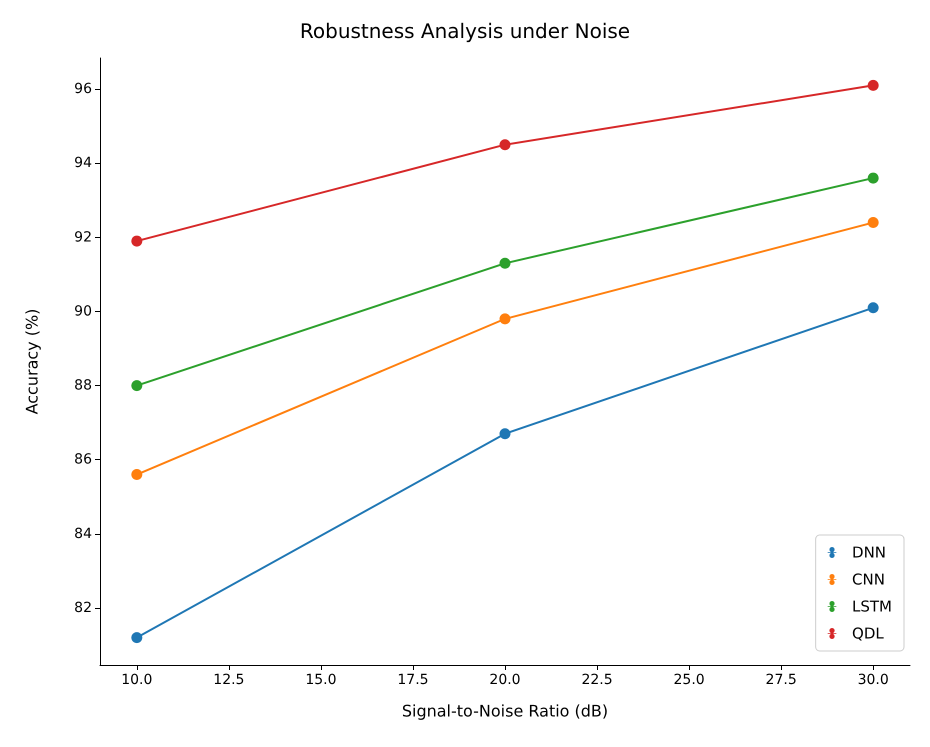 The width and height of the screenshot is (930, 747). Describe the element at coordinates (83, 534) in the screenshot. I see `y-tick-label: 84` at that location.